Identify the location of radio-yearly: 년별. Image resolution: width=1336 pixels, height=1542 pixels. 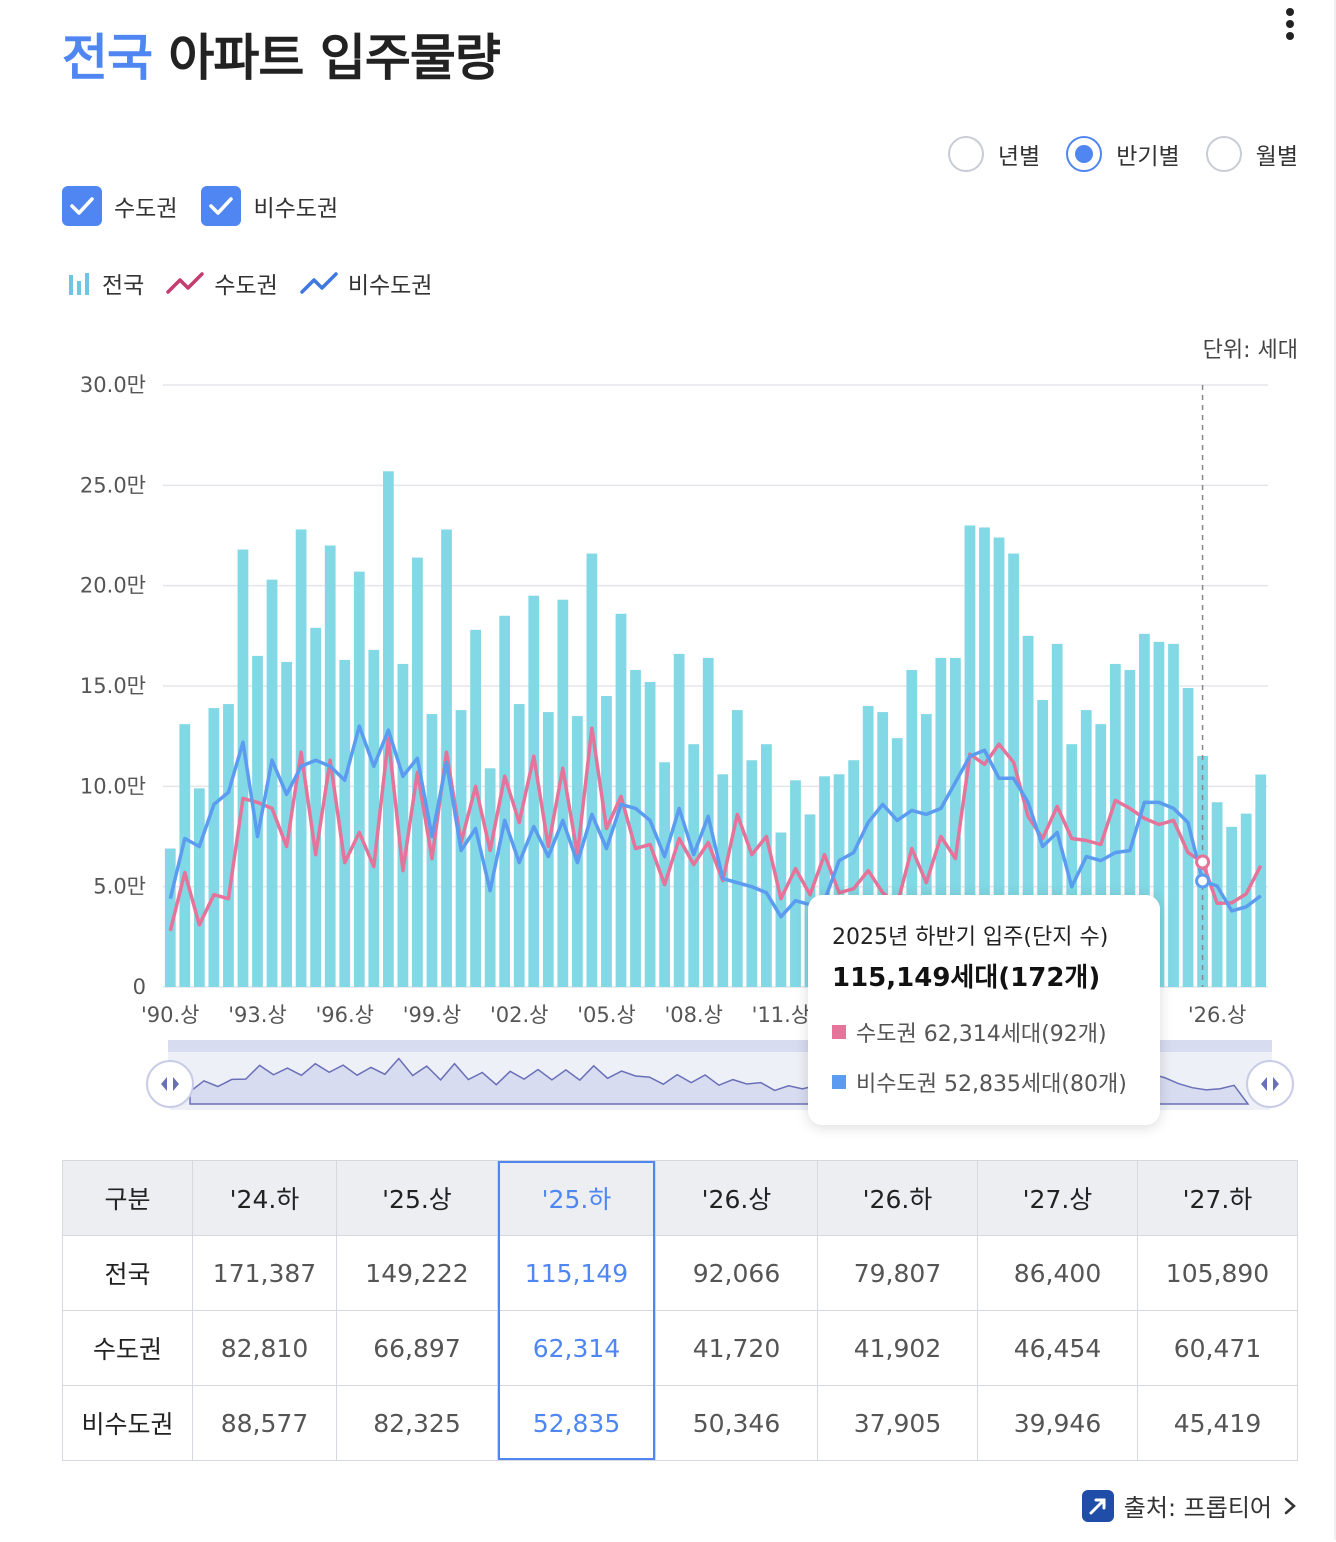
(993, 154).